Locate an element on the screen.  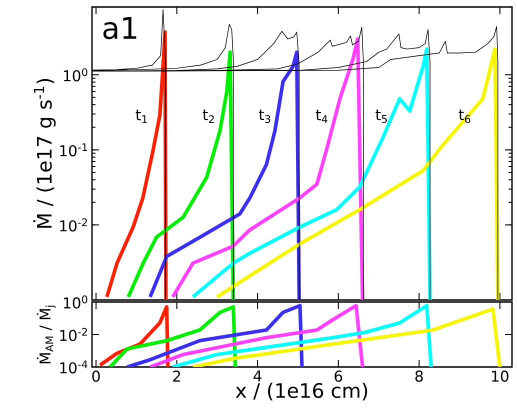
chart-title: a1 is located at coordinates (119, 28).